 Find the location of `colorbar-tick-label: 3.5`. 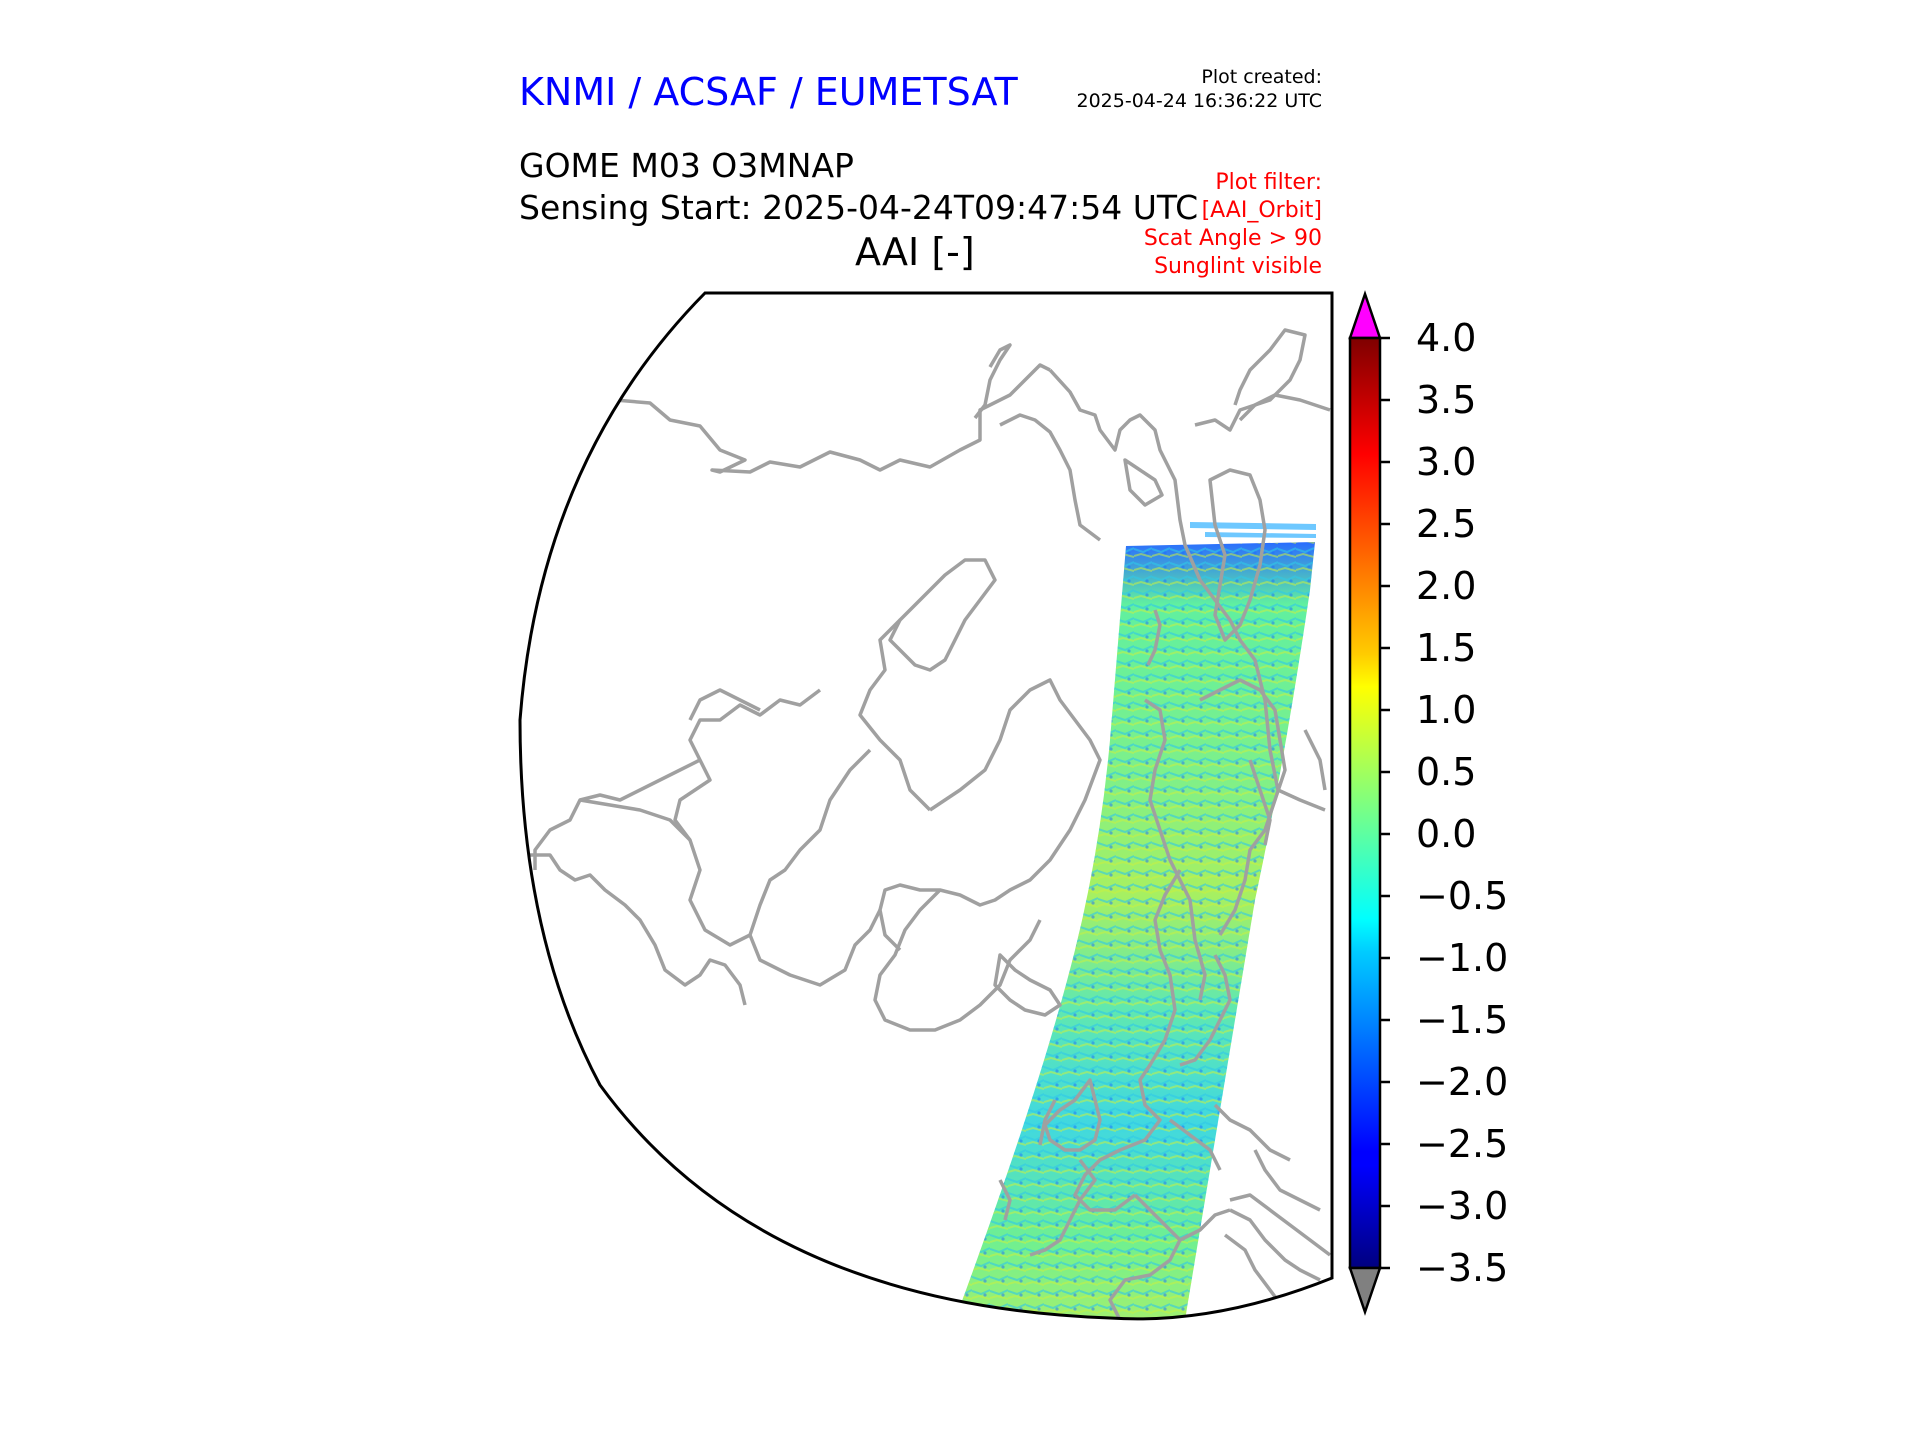

colorbar-tick-label: 3.5 is located at coordinates (1446, 400).